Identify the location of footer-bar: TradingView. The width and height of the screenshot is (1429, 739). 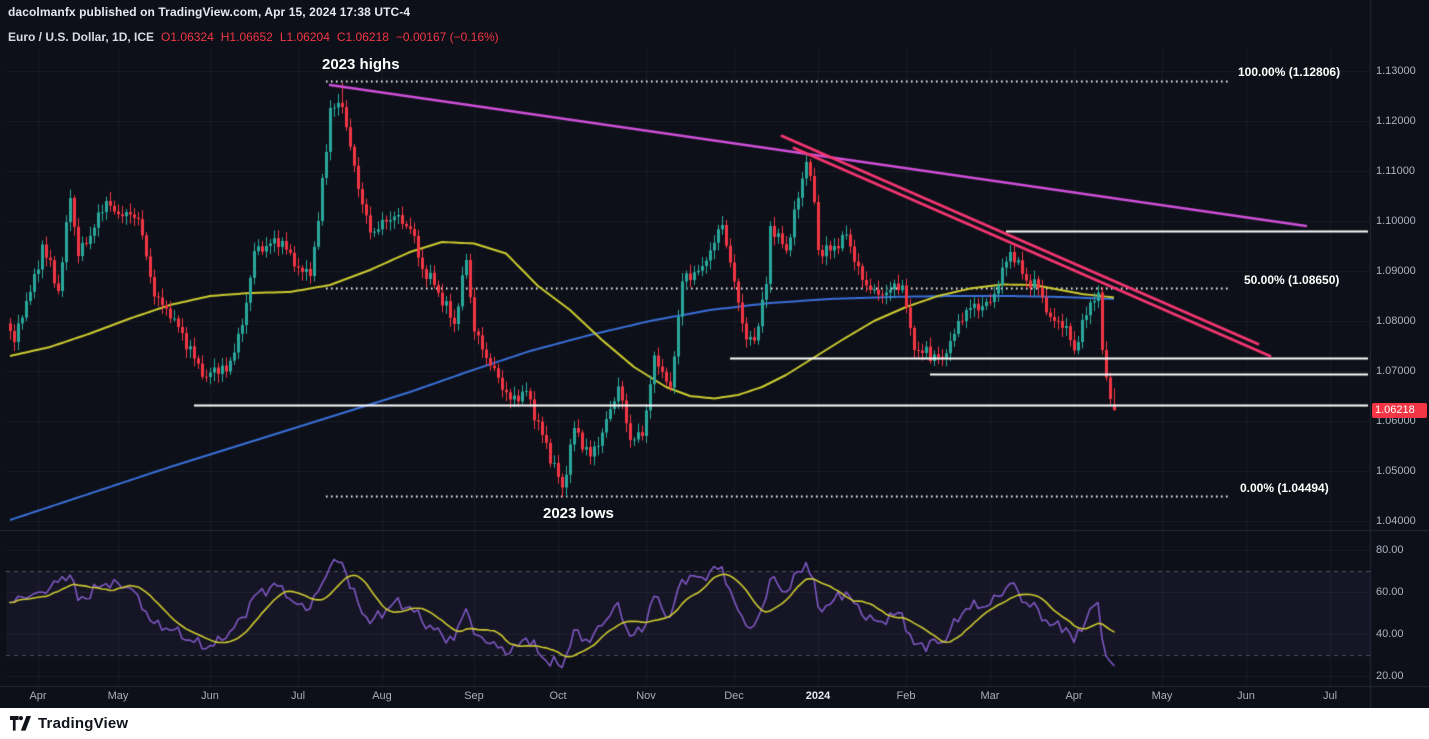
(714, 723).